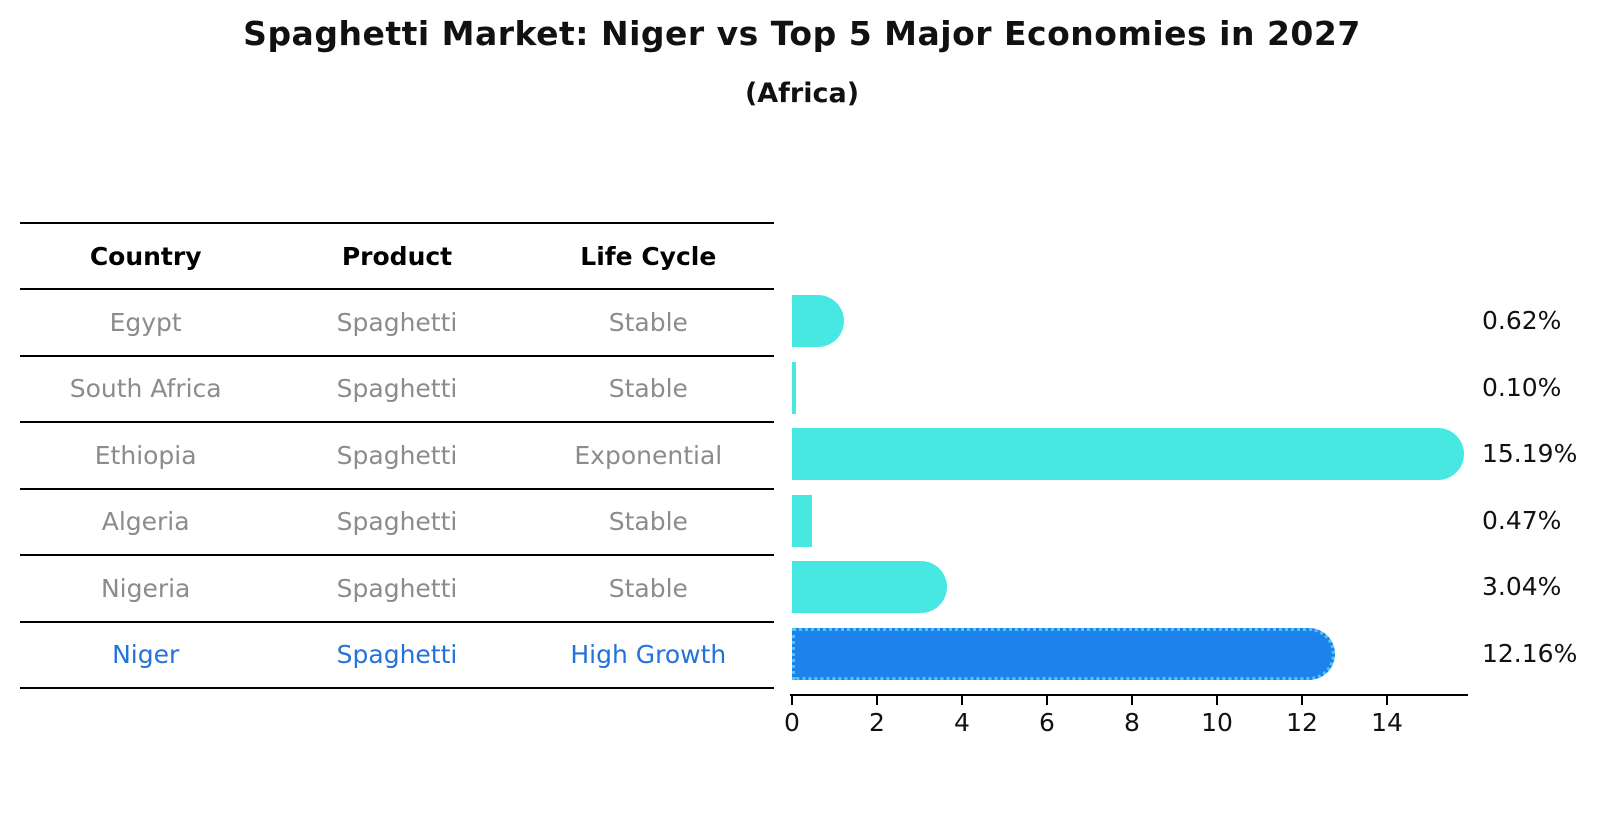 This screenshot has width=1604, height=823. Describe the element at coordinates (1129, 695) in the screenshot. I see `x-axis-line` at that location.